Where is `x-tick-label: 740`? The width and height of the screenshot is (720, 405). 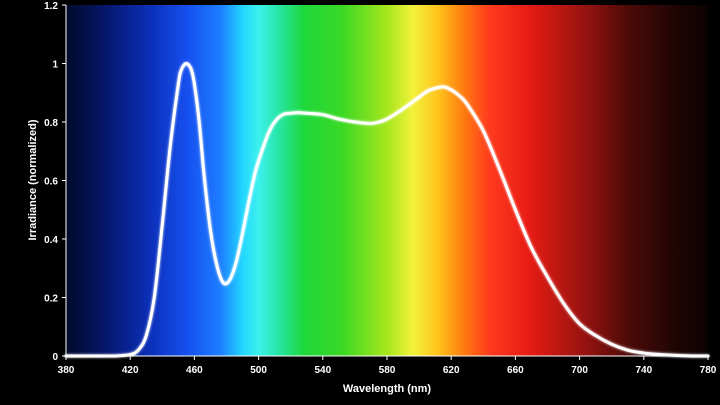
x-tick-label: 740 is located at coordinates (643, 370).